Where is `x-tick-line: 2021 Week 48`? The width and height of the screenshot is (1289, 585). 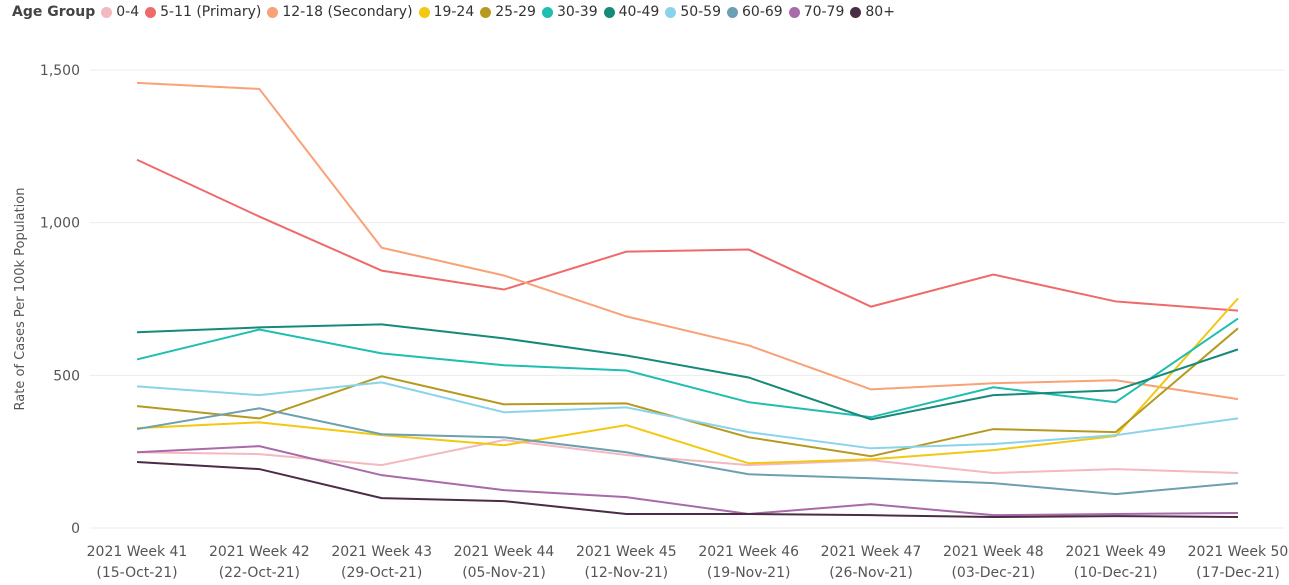 x-tick-line: 2021 Week 48 is located at coordinates (993, 552).